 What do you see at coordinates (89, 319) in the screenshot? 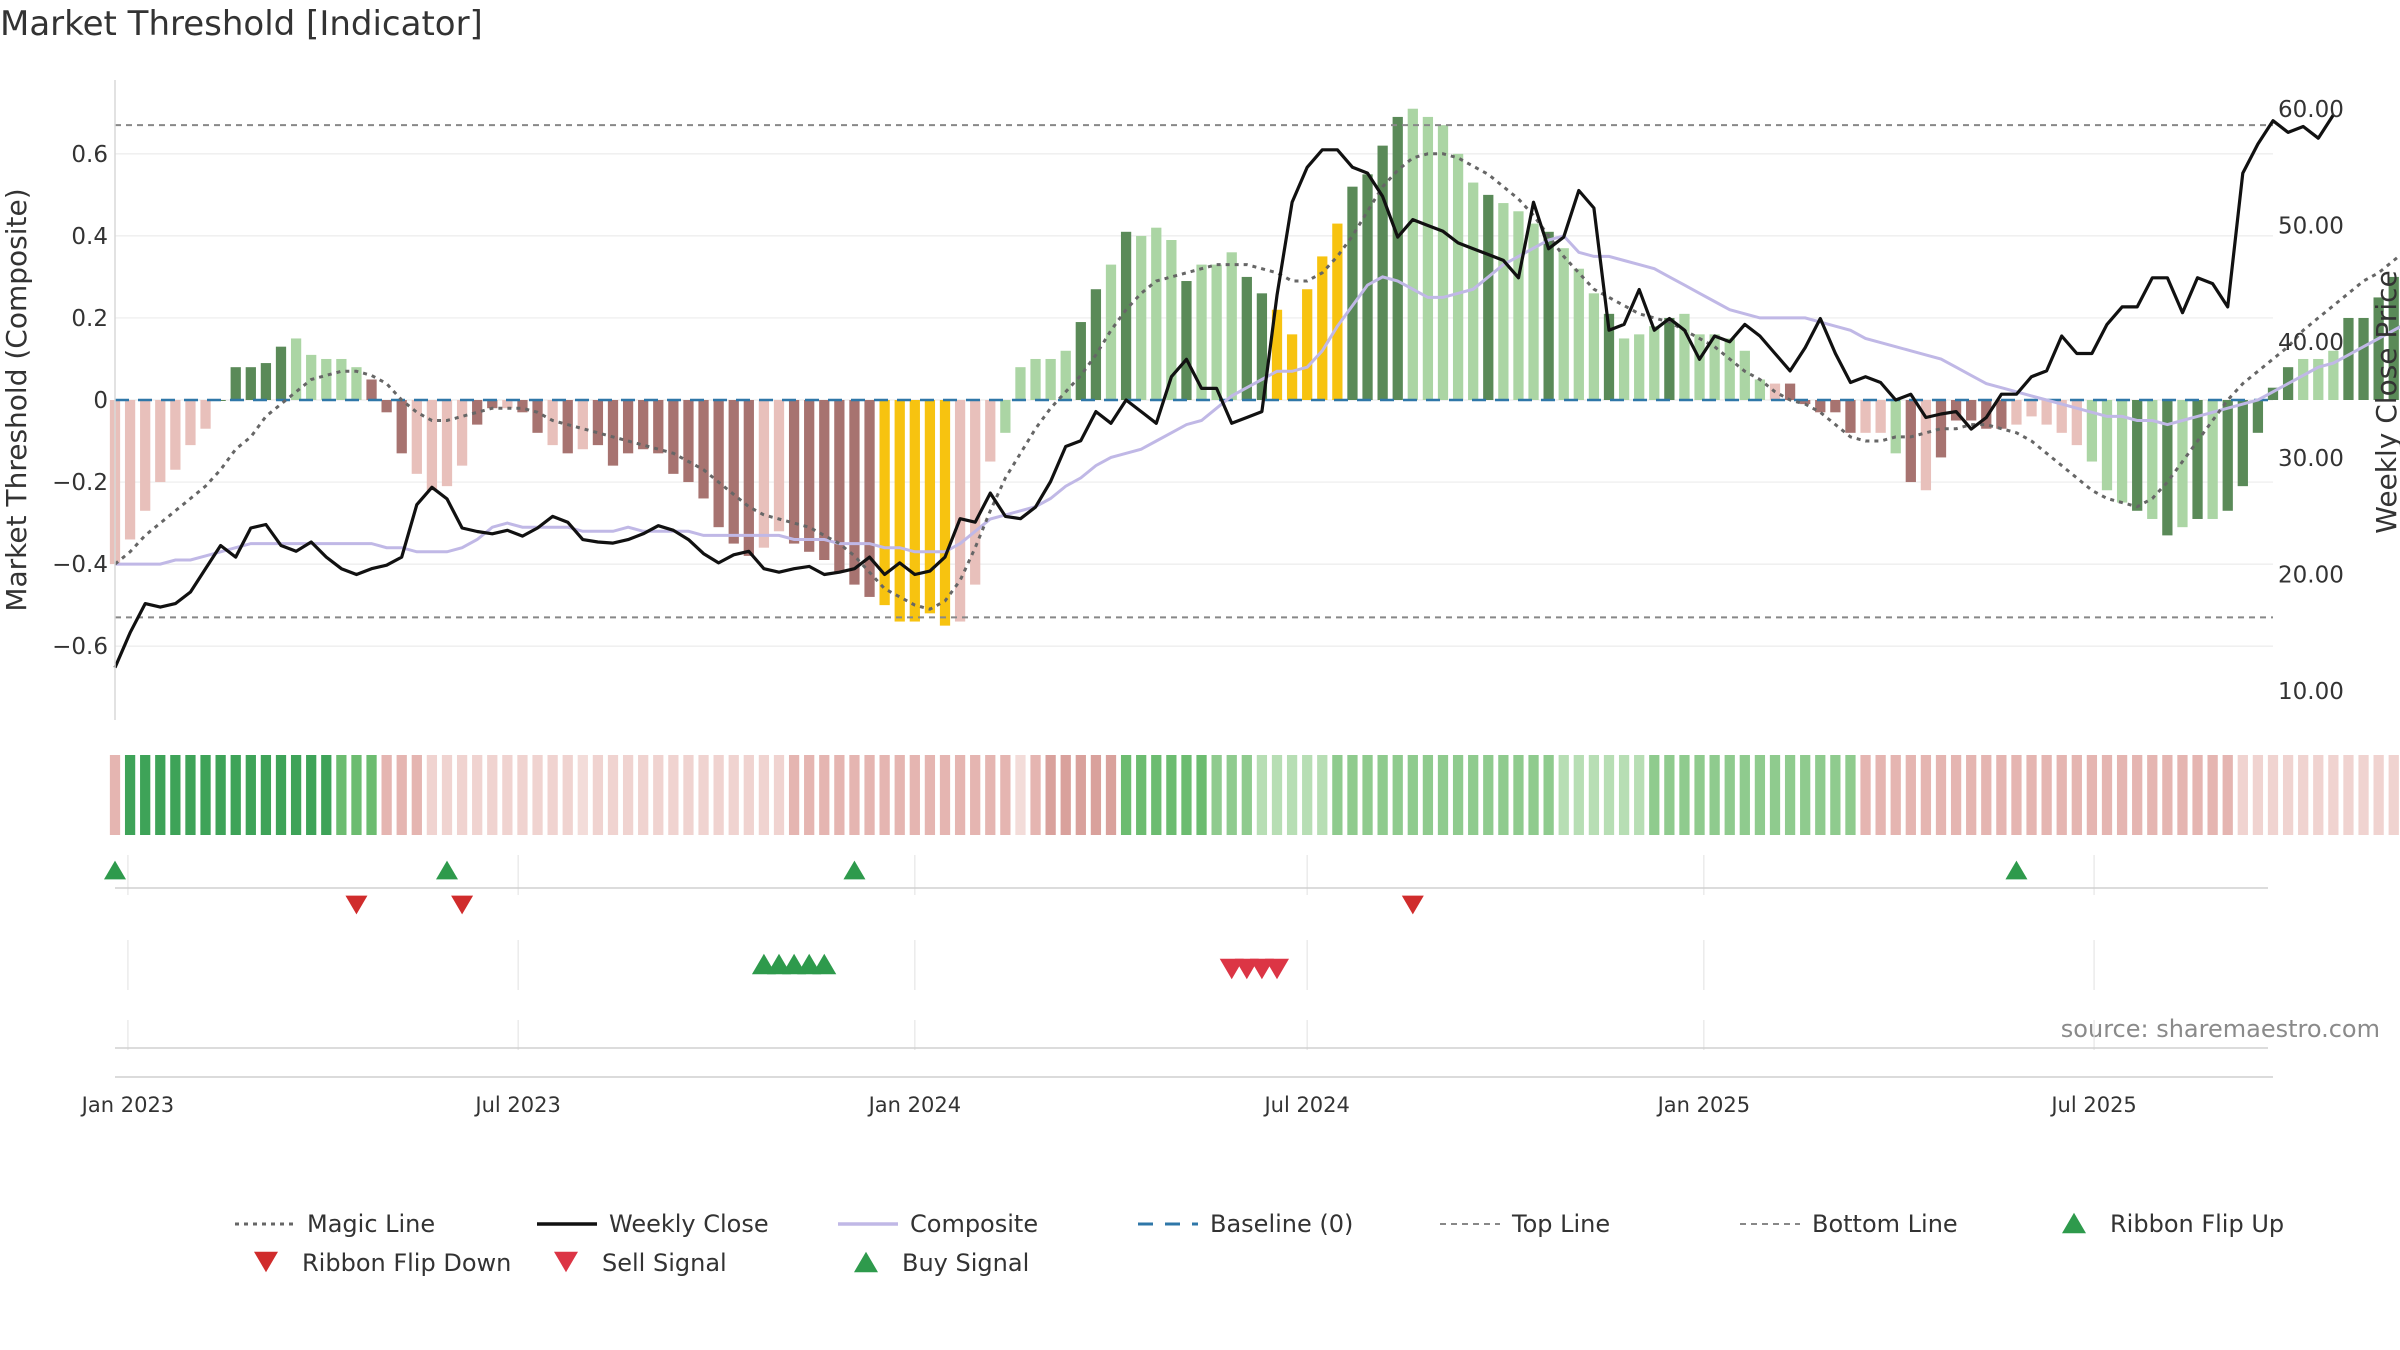
I see `y-left-tick-label: 0.2` at bounding box center [89, 319].